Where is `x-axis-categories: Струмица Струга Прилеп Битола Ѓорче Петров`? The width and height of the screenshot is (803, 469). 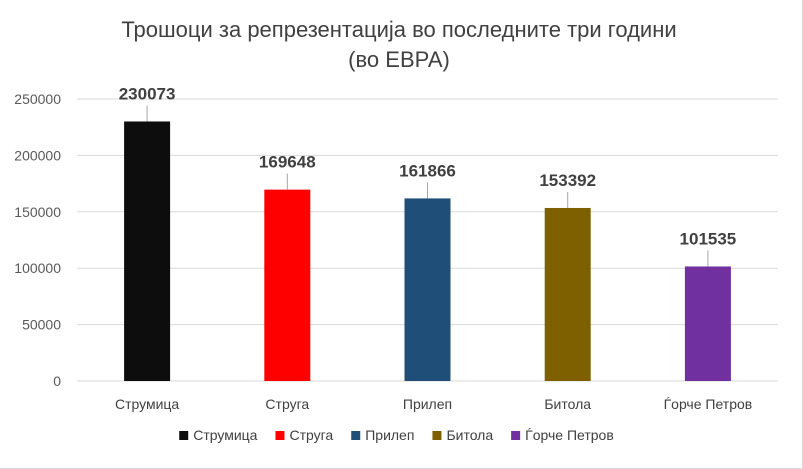 x-axis-categories: Струмица Струга Прилеп Битола Ѓорче Петров is located at coordinates (433, 404).